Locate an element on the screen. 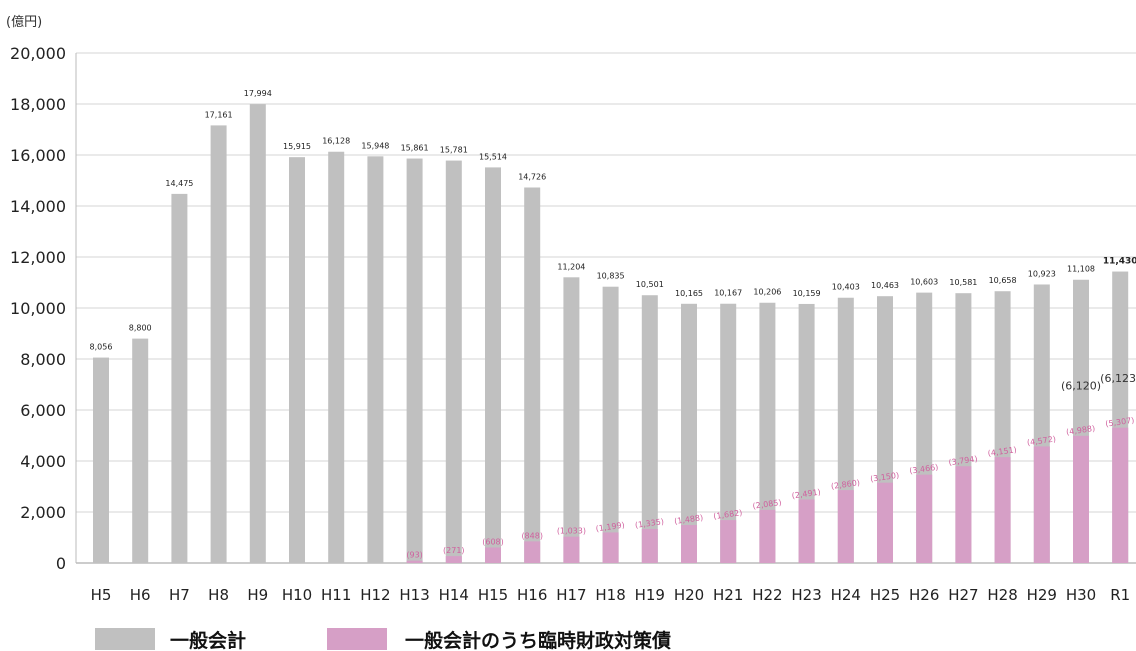 Image resolution: width=1136 pixels, height=651 pixels. x-tick-label: H6 is located at coordinates (140, 595).